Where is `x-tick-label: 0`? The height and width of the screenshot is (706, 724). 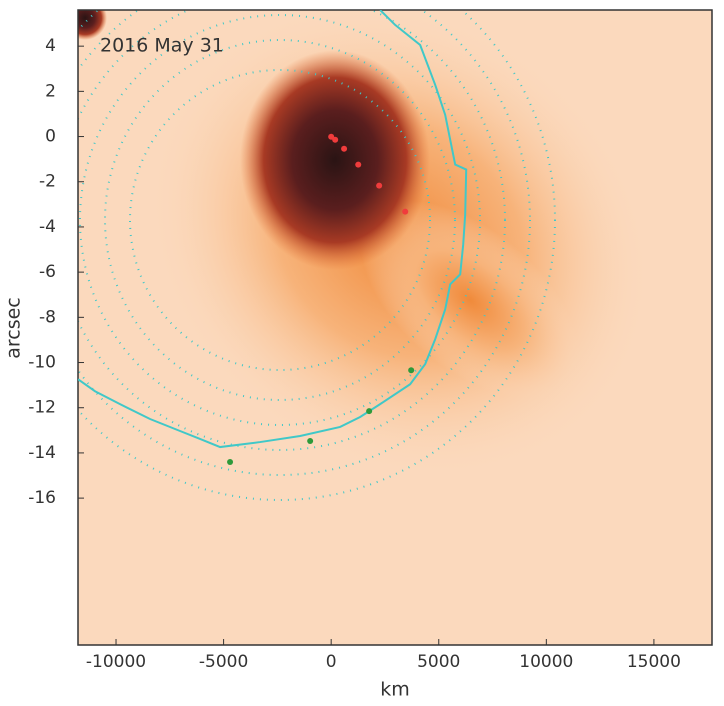 x-tick-label: 0 is located at coordinates (331, 662).